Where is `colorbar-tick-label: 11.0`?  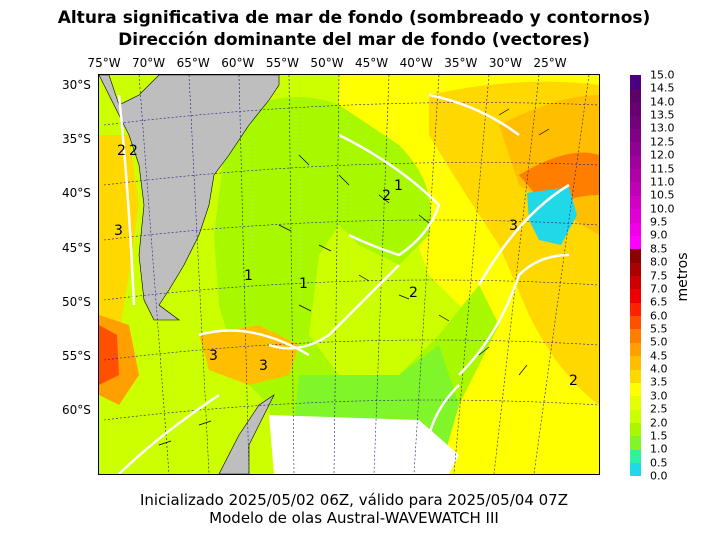 colorbar-tick-label: 11.0 is located at coordinates (662, 182).